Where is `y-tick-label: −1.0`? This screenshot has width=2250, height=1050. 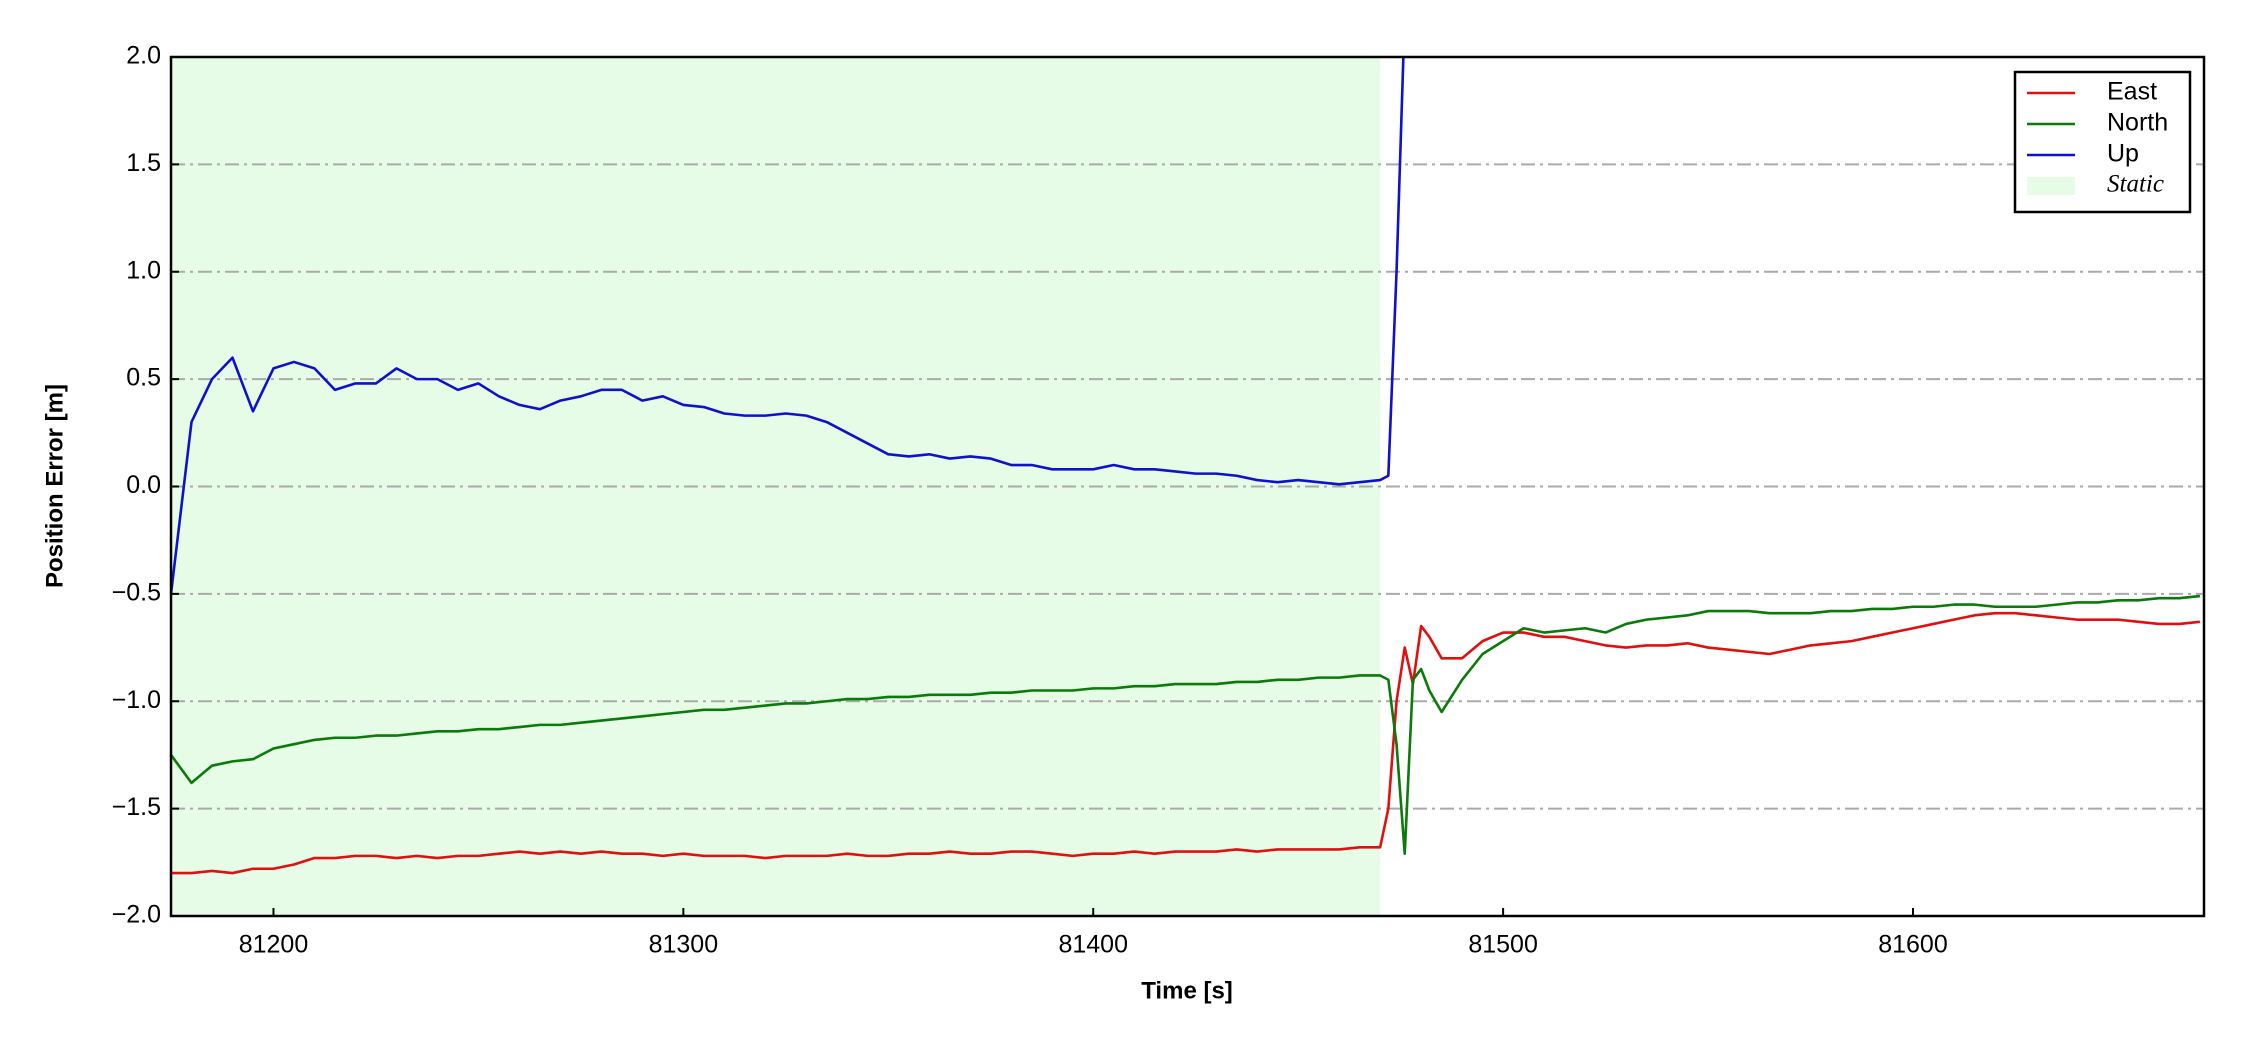 y-tick-label: −1.0 is located at coordinates (136, 700).